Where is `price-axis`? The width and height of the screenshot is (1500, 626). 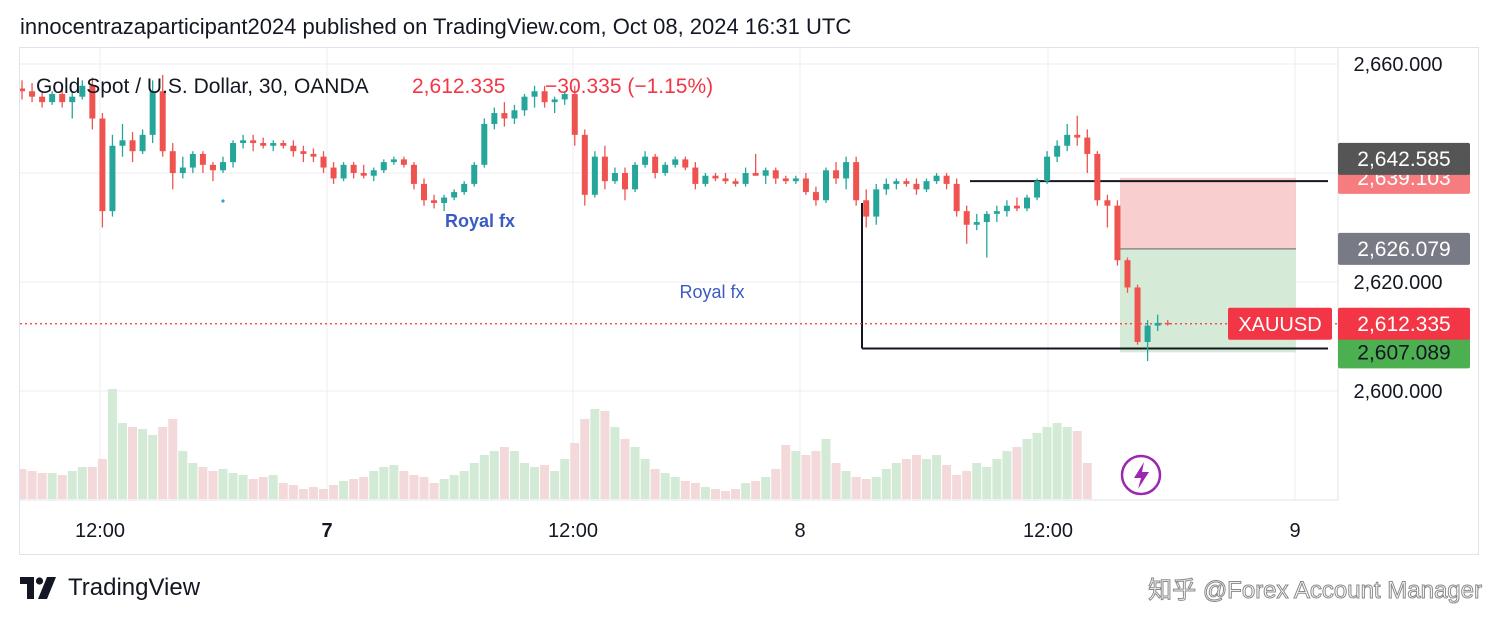 price-axis is located at coordinates (1408, 274).